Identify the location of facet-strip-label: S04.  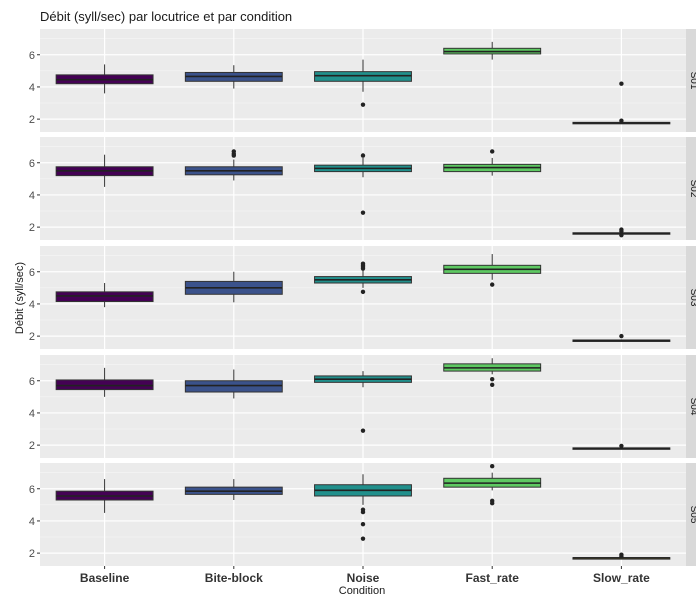
(692, 407).